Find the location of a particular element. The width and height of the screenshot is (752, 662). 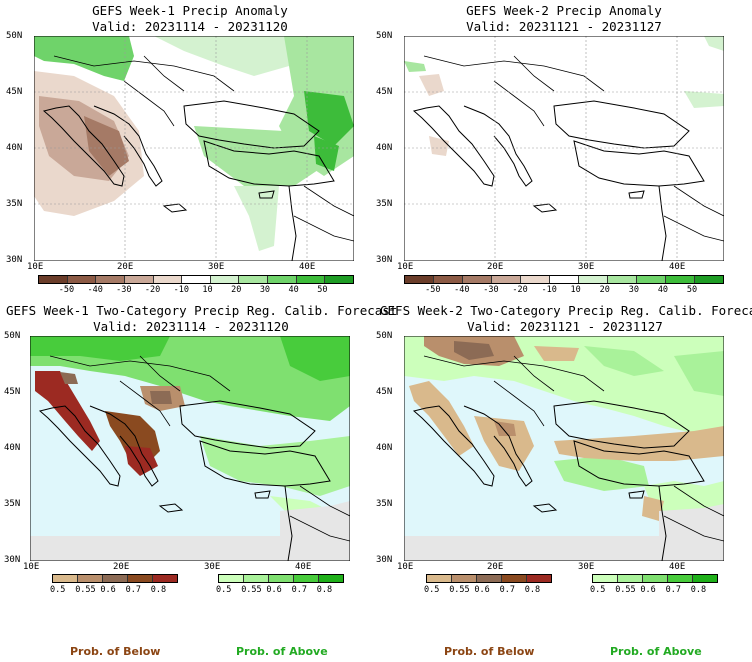

p1-lat-50: 50N is located at coordinates (14, 36).